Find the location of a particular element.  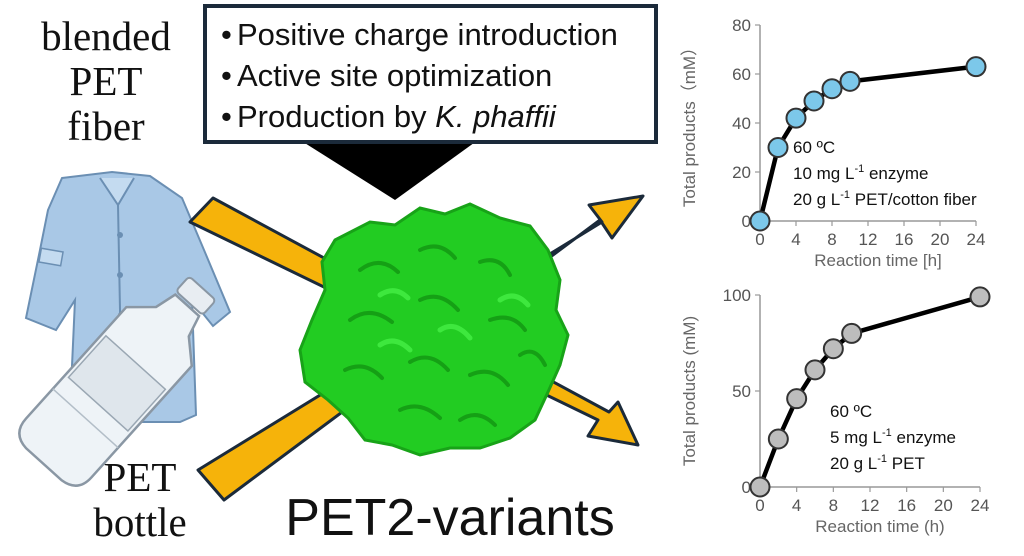

x-axis-label: Reaction time [h] is located at coordinates (878, 260).